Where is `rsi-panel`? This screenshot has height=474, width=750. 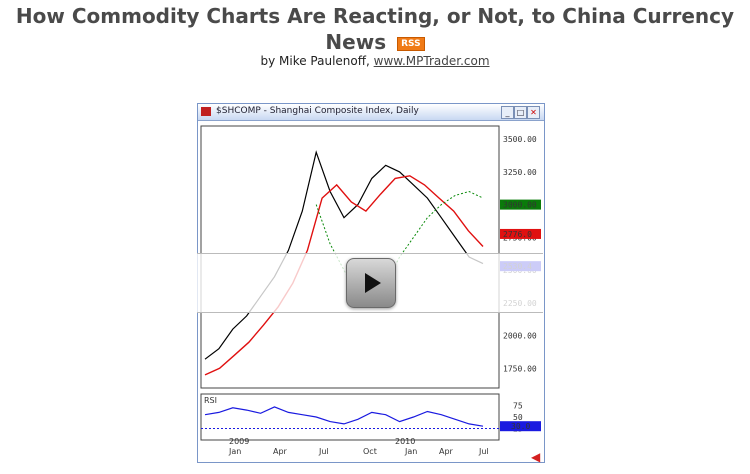 rsi-panel is located at coordinates (350, 417).